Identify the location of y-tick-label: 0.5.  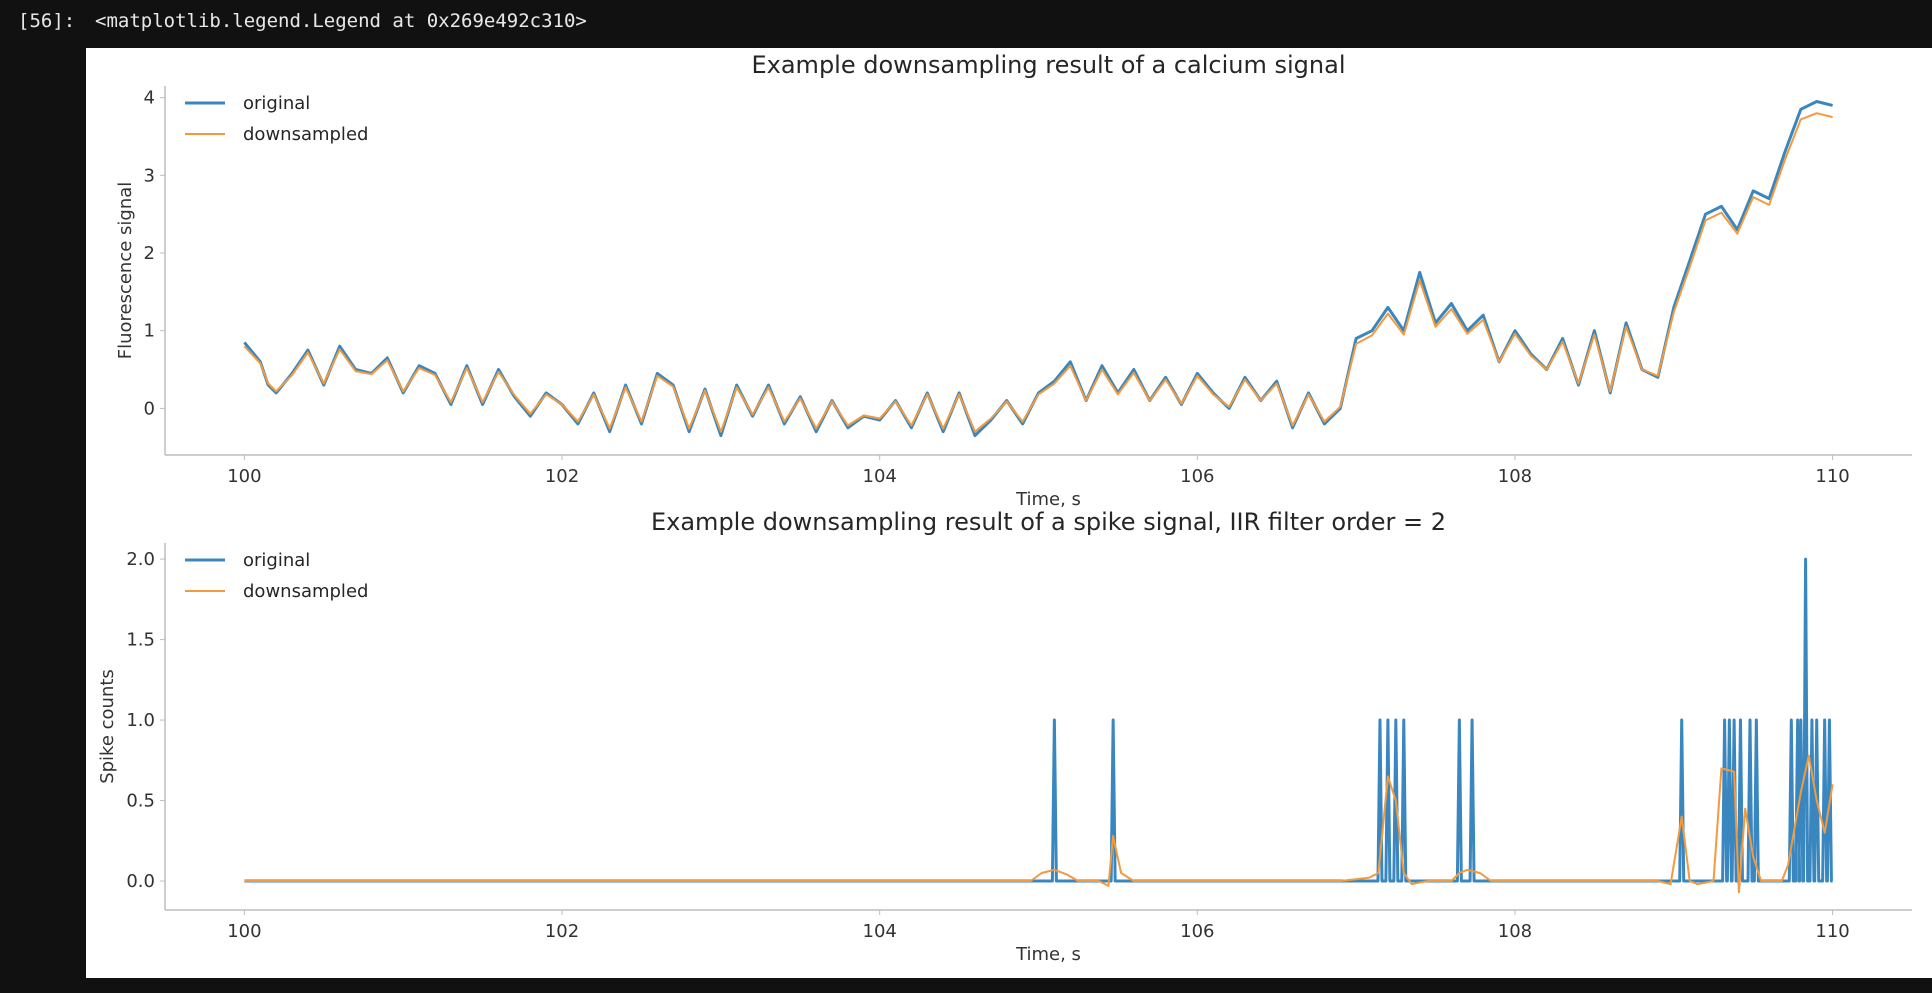
(140, 801).